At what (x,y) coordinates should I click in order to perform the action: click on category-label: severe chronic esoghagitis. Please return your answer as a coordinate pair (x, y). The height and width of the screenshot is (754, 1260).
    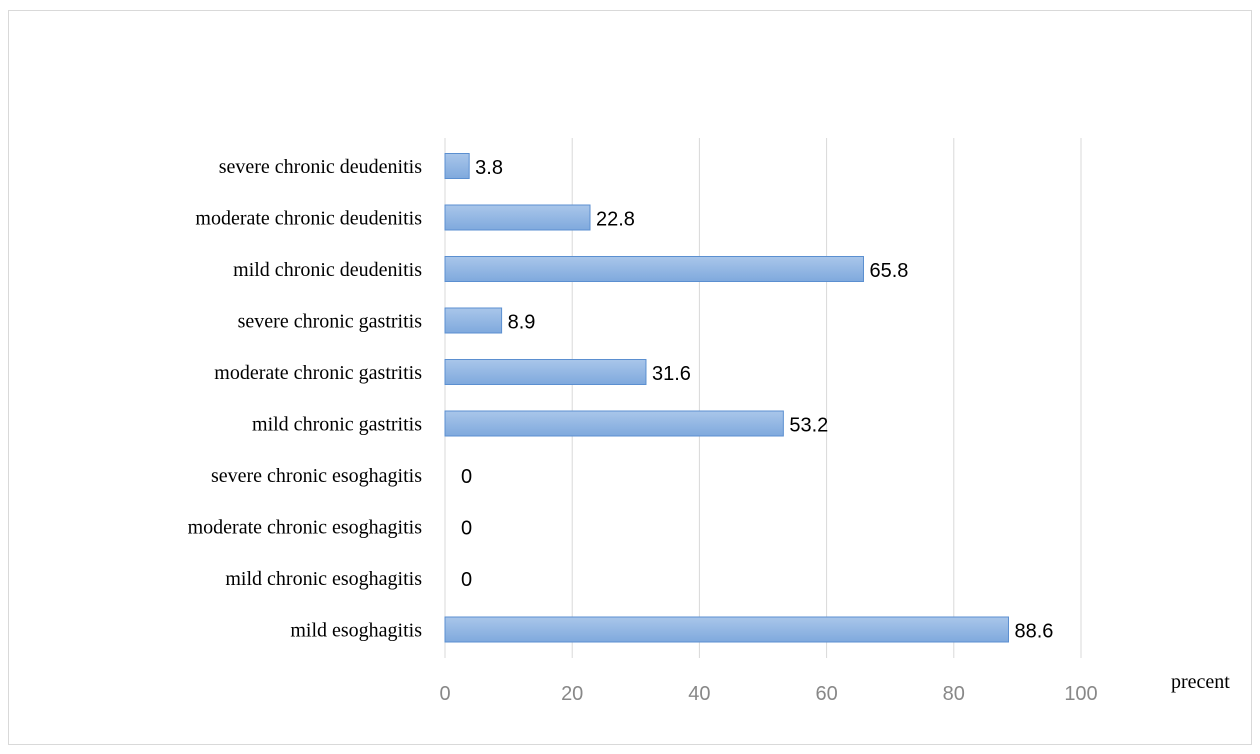
    Looking at the image, I should click on (316, 476).